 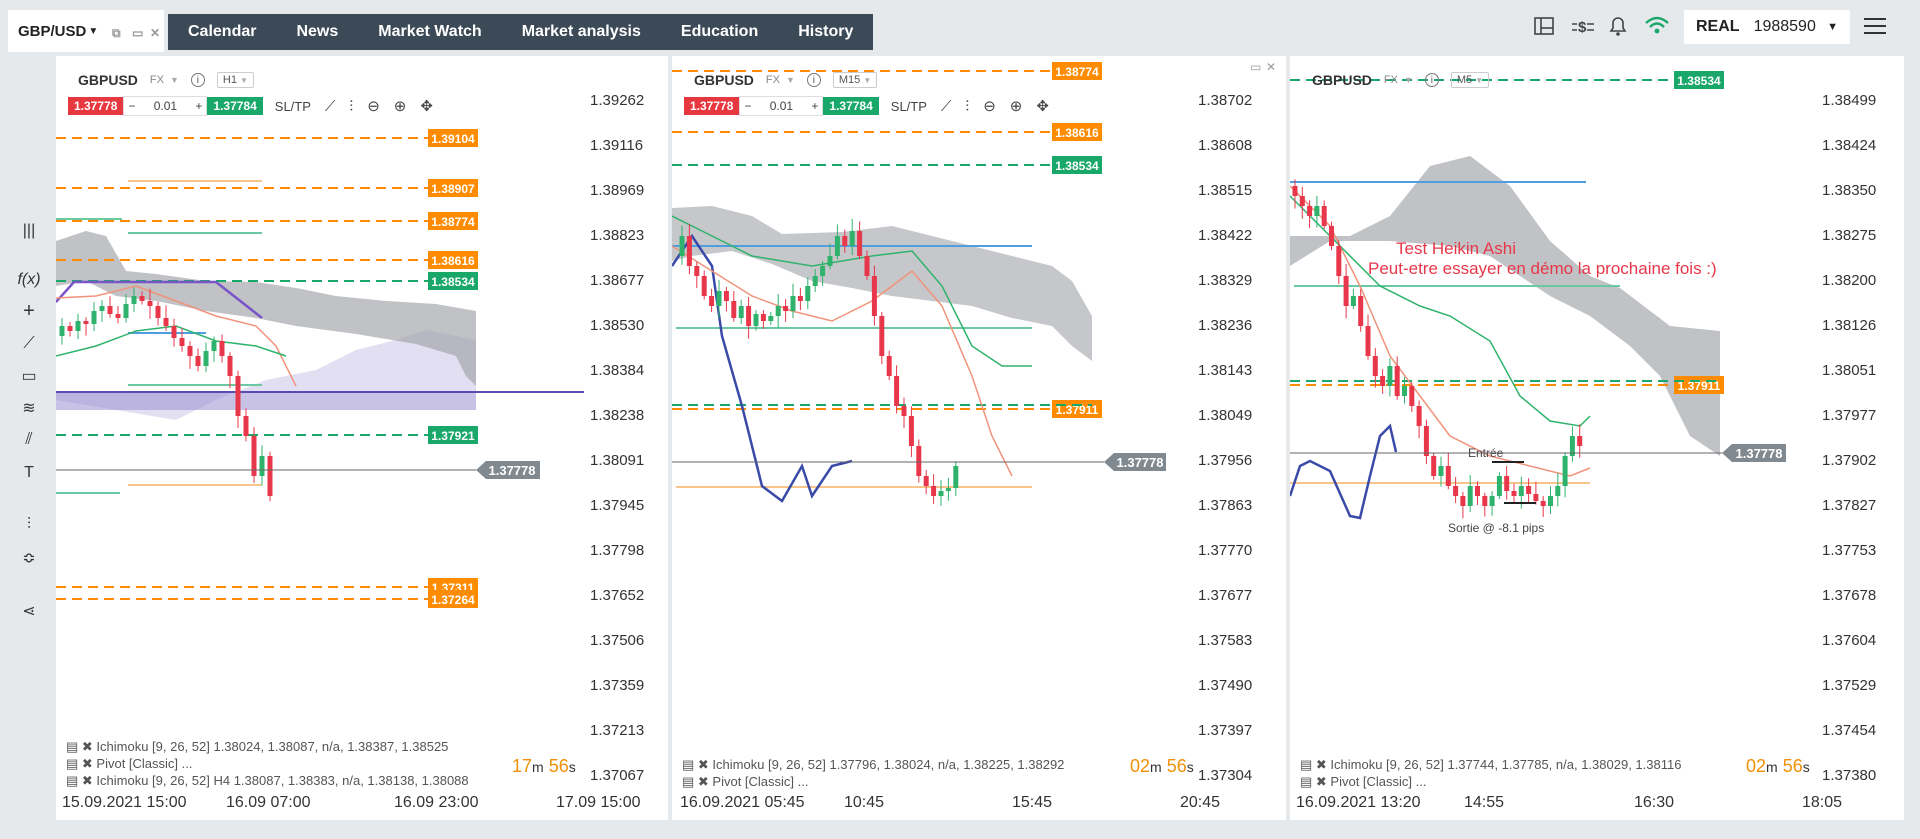 I want to click on dollar-exchange-icon: $, so click(x=1583, y=27).